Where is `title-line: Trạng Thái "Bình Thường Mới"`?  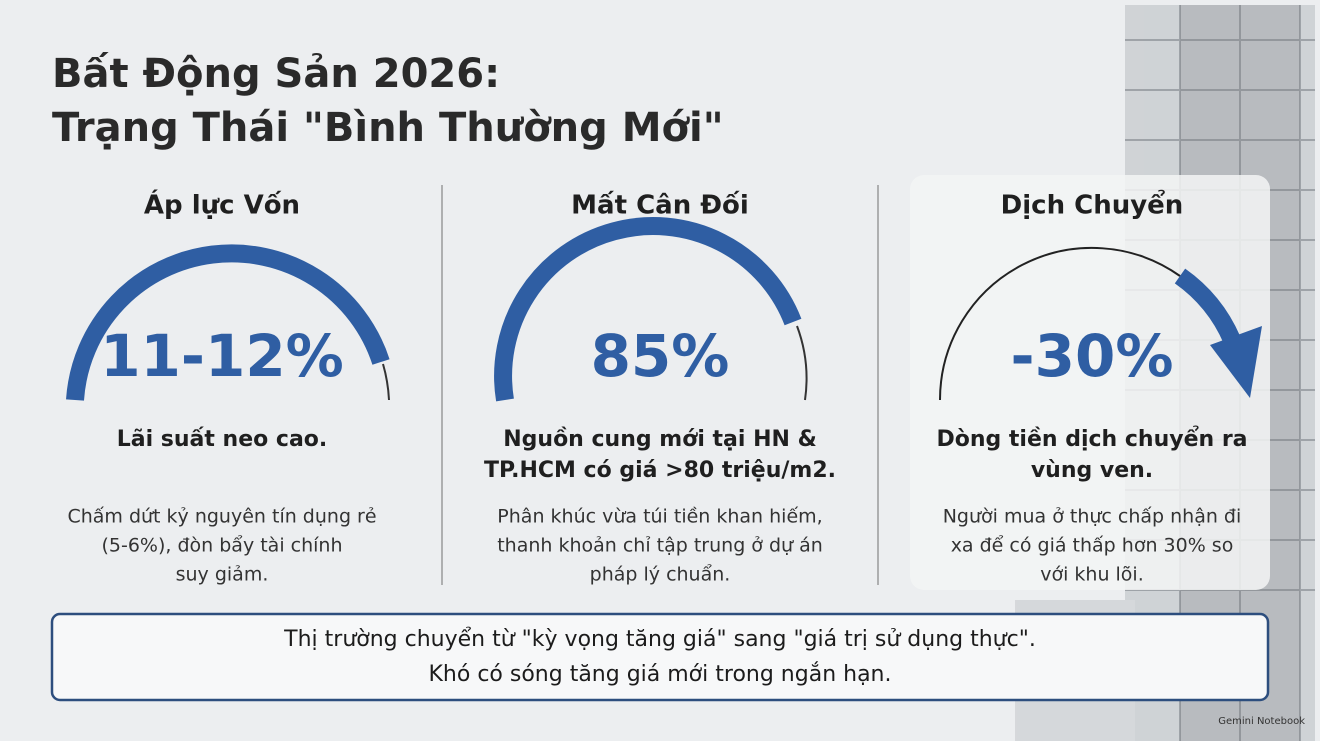 title-line: Trạng Thái "Bình Thường Mới" is located at coordinates (388, 128).